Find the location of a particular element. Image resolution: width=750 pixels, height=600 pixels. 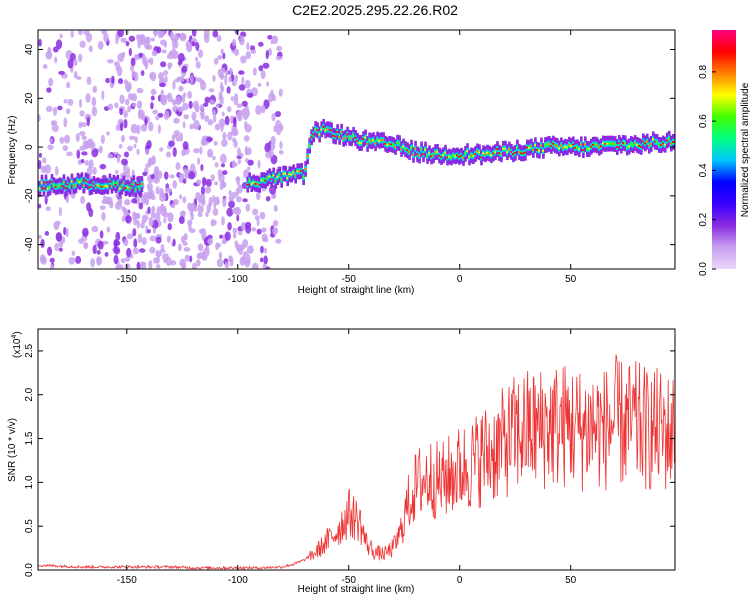

colorbar-tick-label: 0.2 is located at coordinates (703, 219).